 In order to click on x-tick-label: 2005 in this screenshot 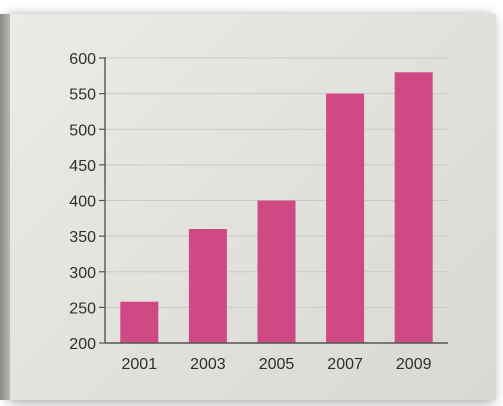, I will do `click(277, 364)`.